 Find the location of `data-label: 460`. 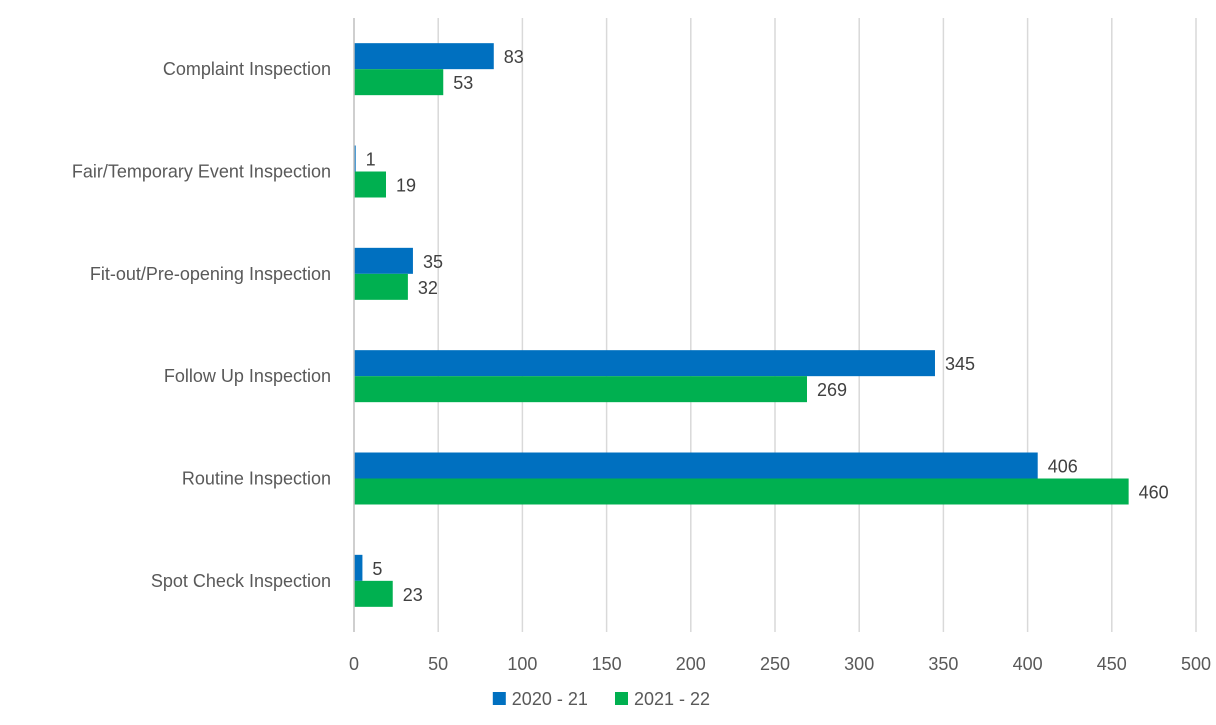

data-label: 460 is located at coordinates (1154, 493).